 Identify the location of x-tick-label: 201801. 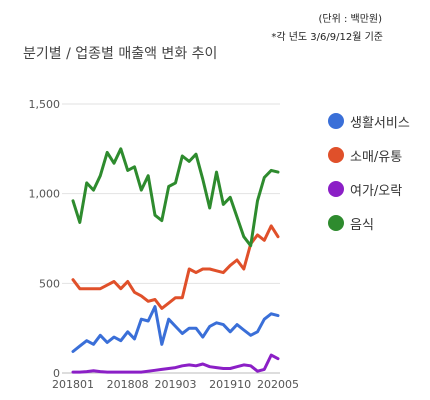
(73, 384).